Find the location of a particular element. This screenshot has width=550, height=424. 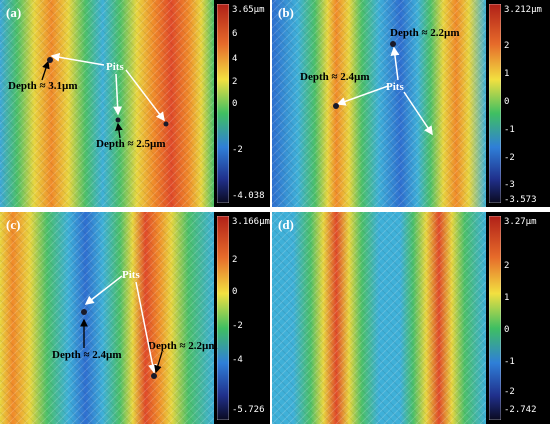

panel-a-depth-label: Depth ≈ 3.1µm is located at coordinates (43, 86).